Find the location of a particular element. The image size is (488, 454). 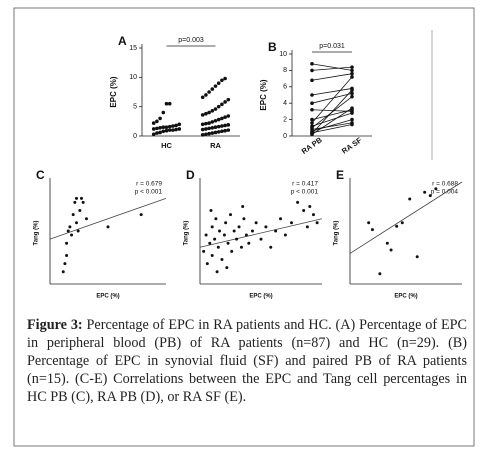

stat-annotation: r = 0.688 is located at coordinates (445, 184).